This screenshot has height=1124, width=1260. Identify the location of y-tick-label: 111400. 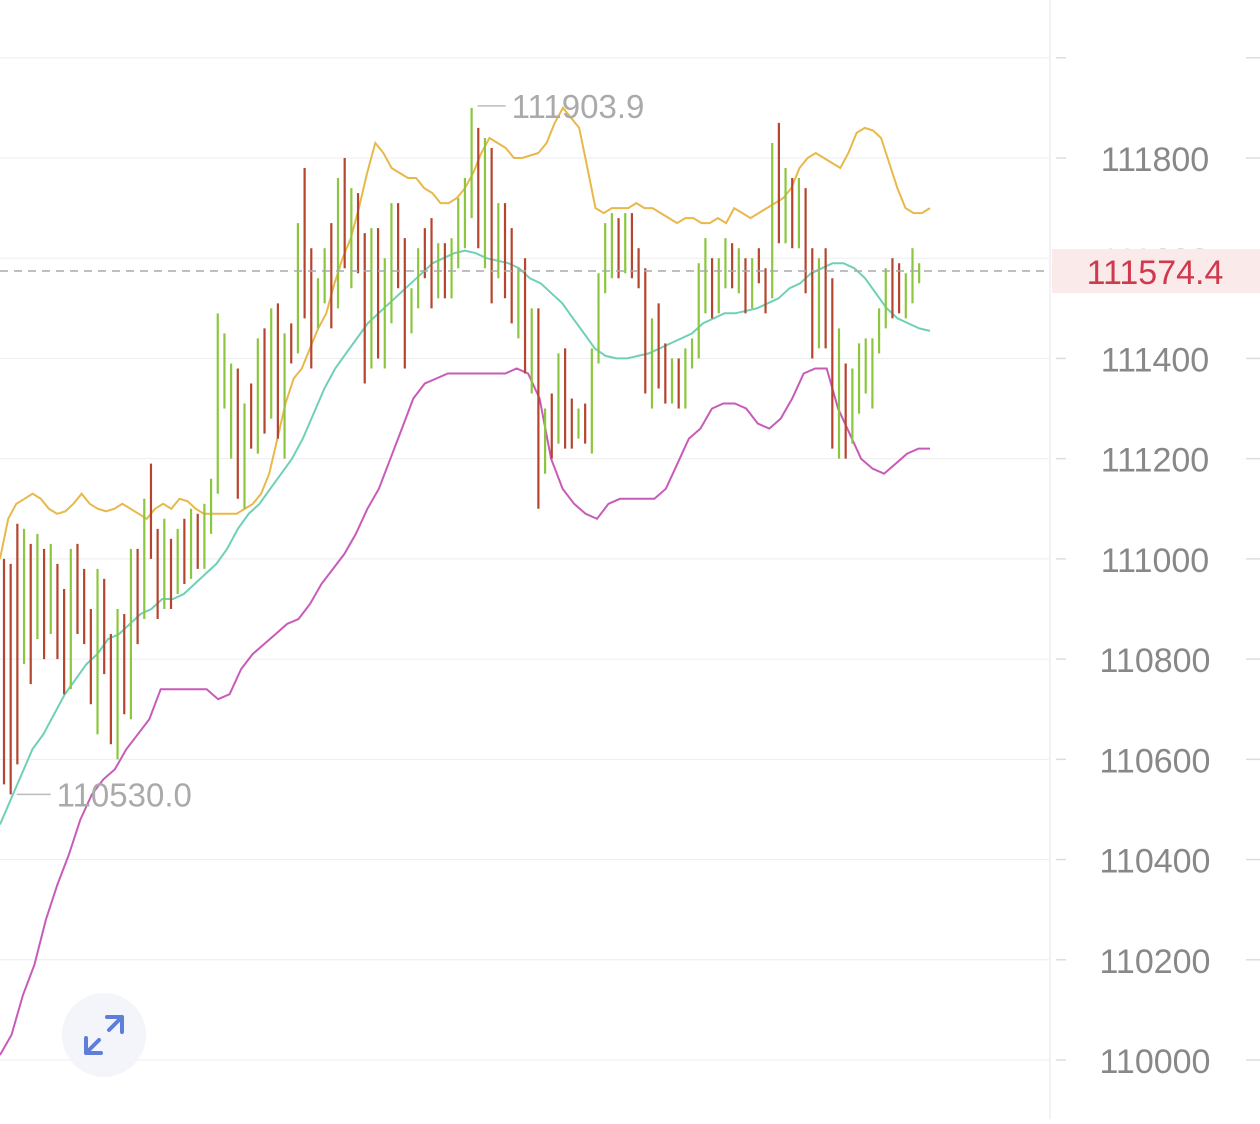
(1155, 360).